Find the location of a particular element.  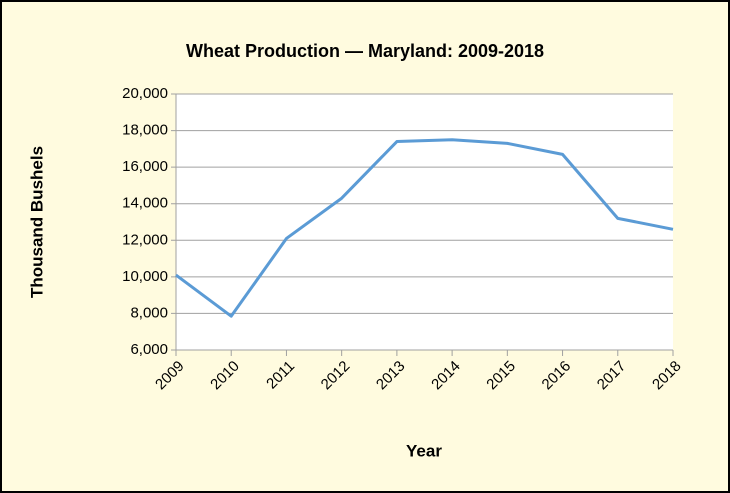

y-tick-label: 18,000 is located at coordinates (145, 130).